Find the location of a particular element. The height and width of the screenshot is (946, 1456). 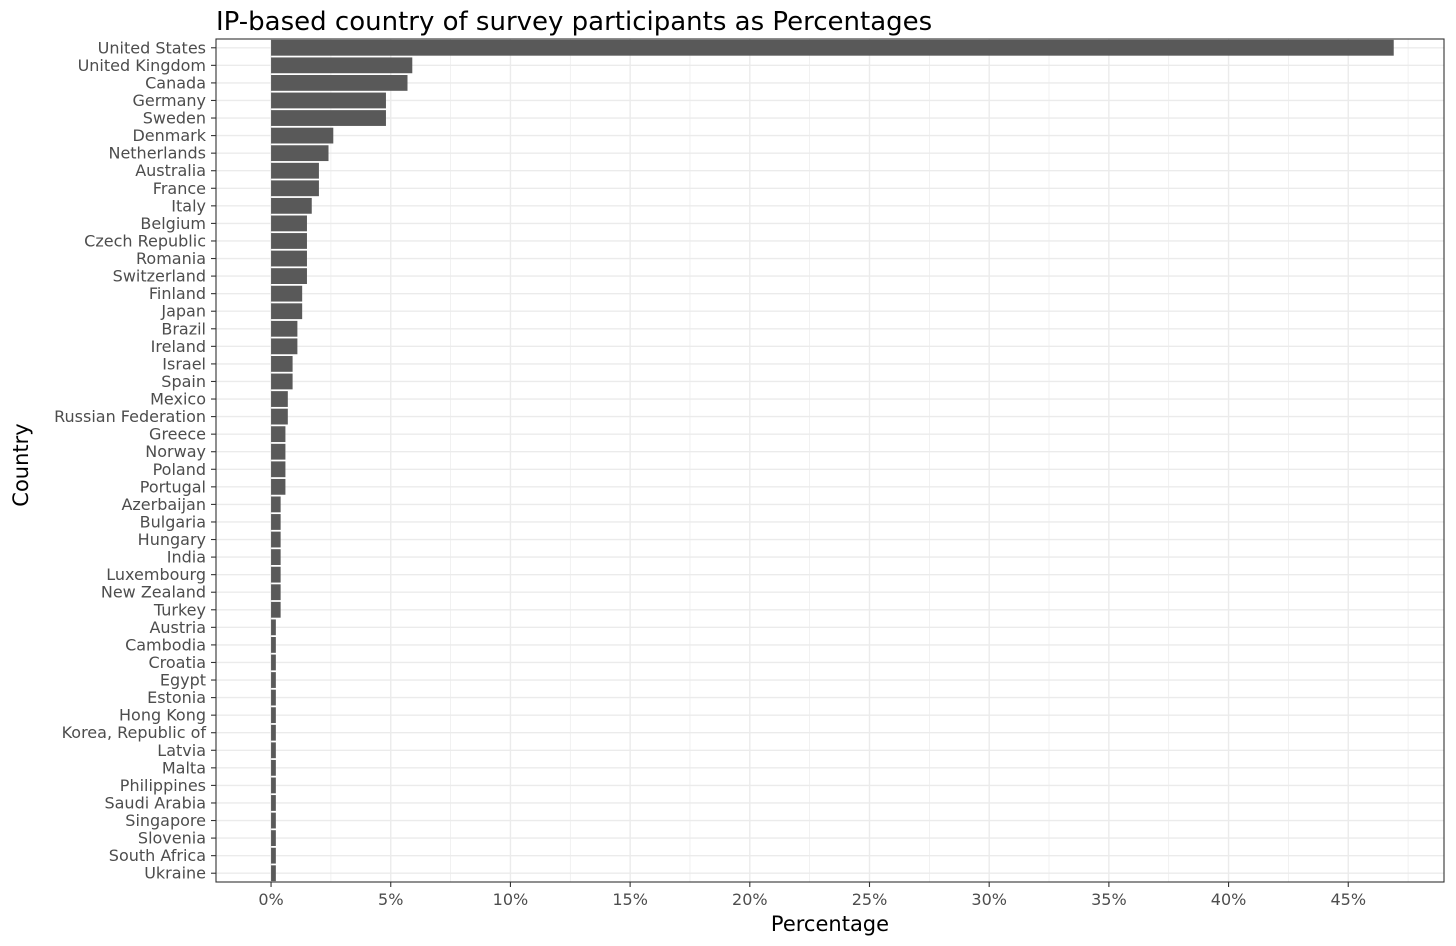

y-tick-label: Poland is located at coordinates (179, 469).